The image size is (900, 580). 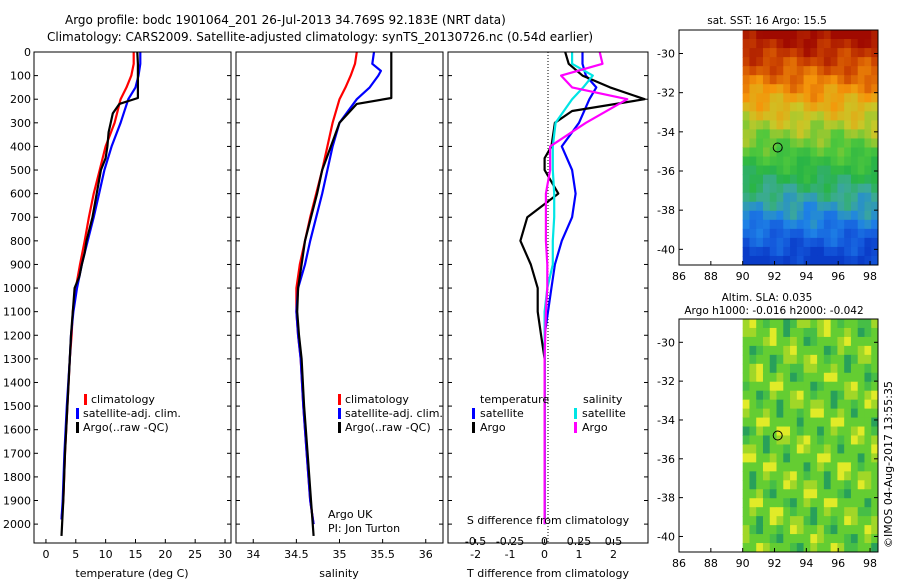 What do you see at coordinates (666, 498) in the screenshot?
I see `y-tick-label: -38` at bounding box center [666, 498].